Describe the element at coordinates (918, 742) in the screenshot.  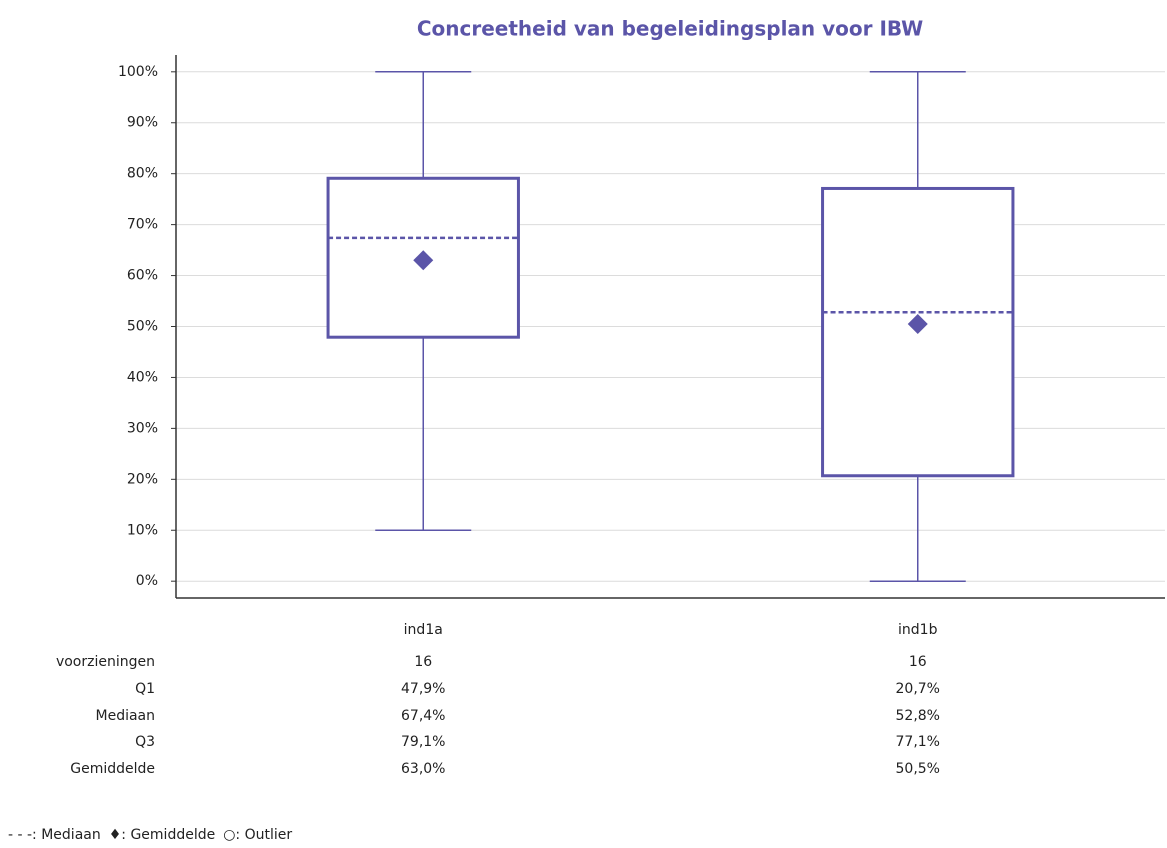
I see `stat-value: 77,1%` at that location.